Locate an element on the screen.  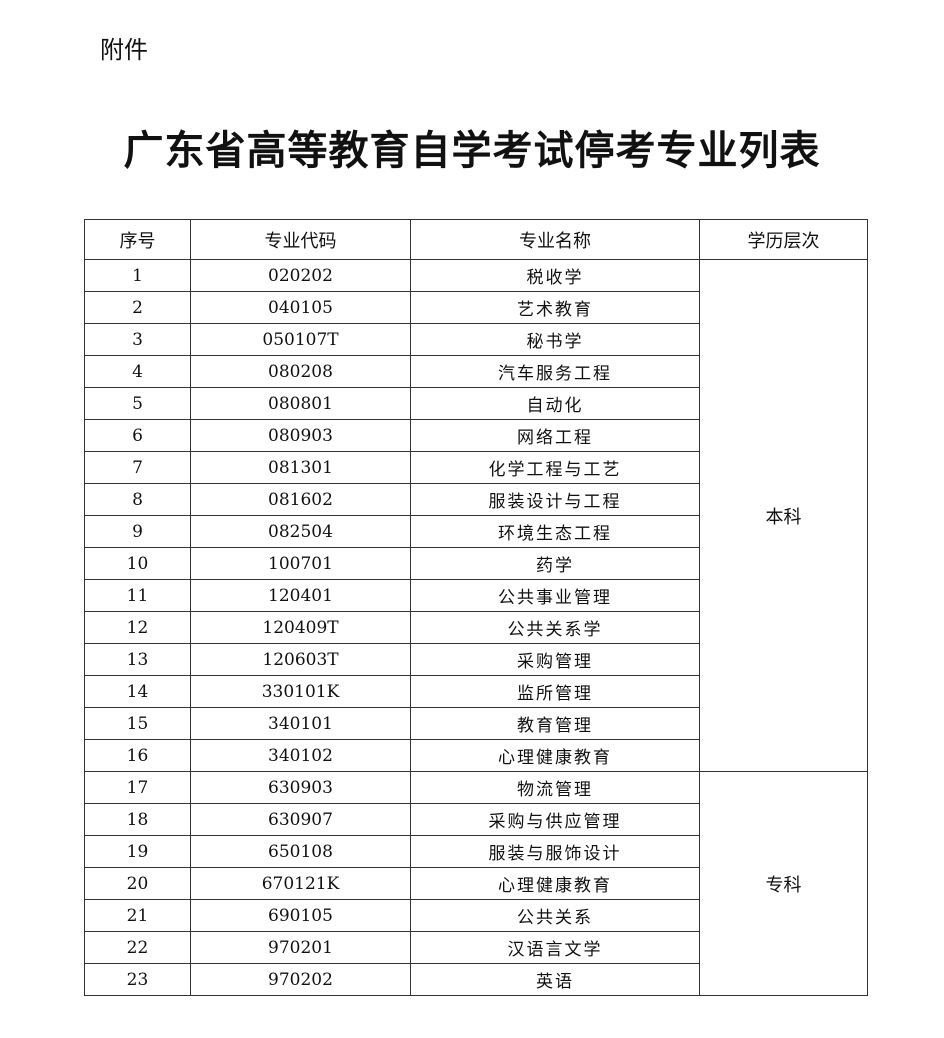
major-name: 采购管理 is located at coordinates (555, 659).